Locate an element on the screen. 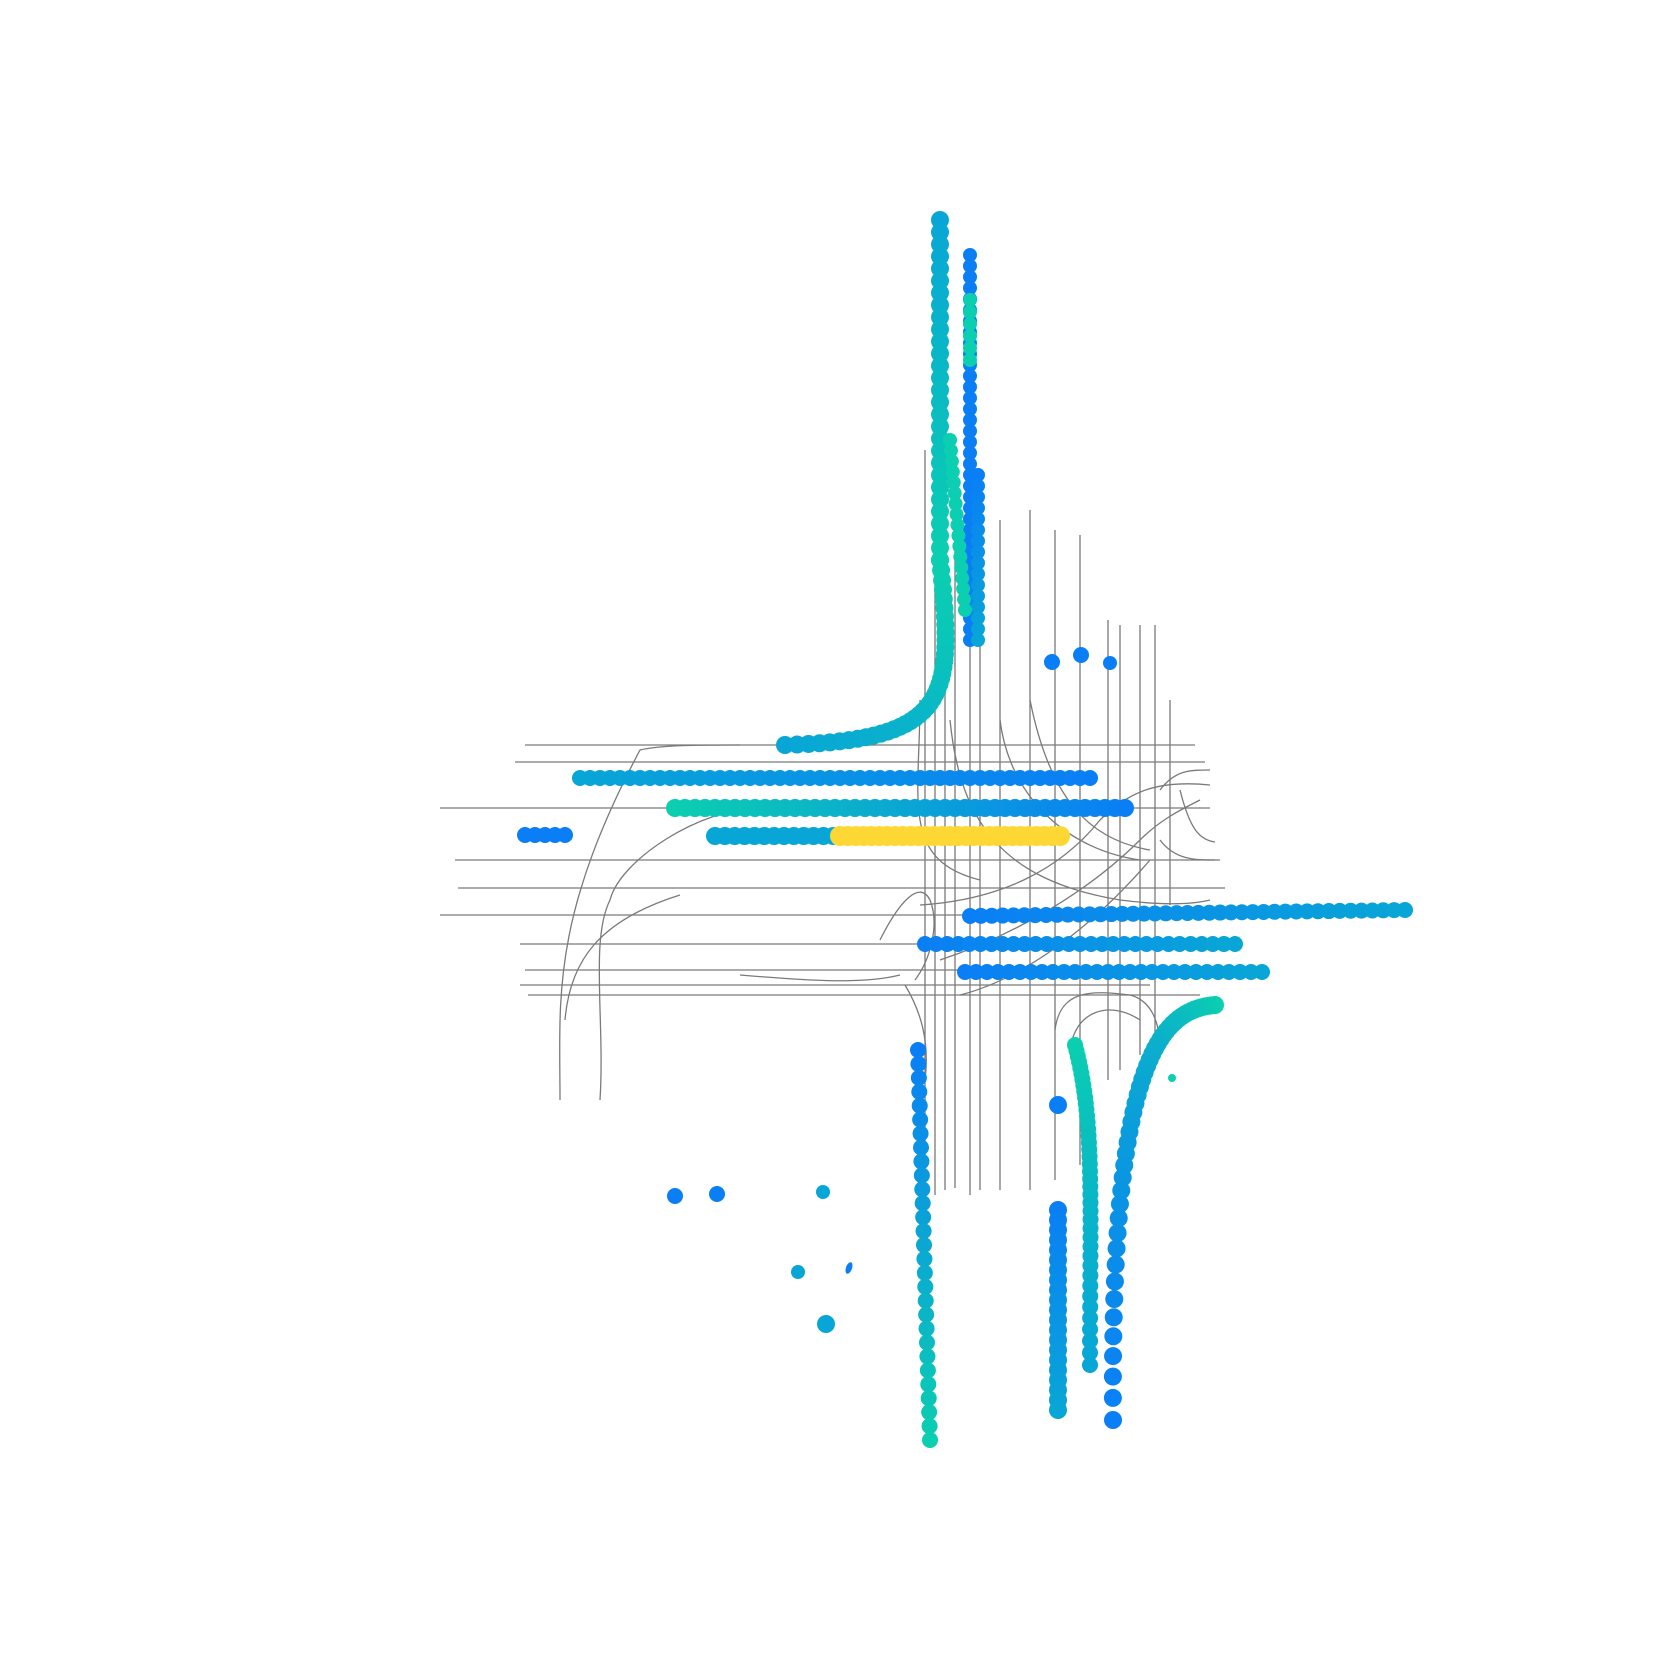 Image resolution: width=1664 pixels, height=1664 pixels. trajectory-north-turn is located at coordinates (865, 652).